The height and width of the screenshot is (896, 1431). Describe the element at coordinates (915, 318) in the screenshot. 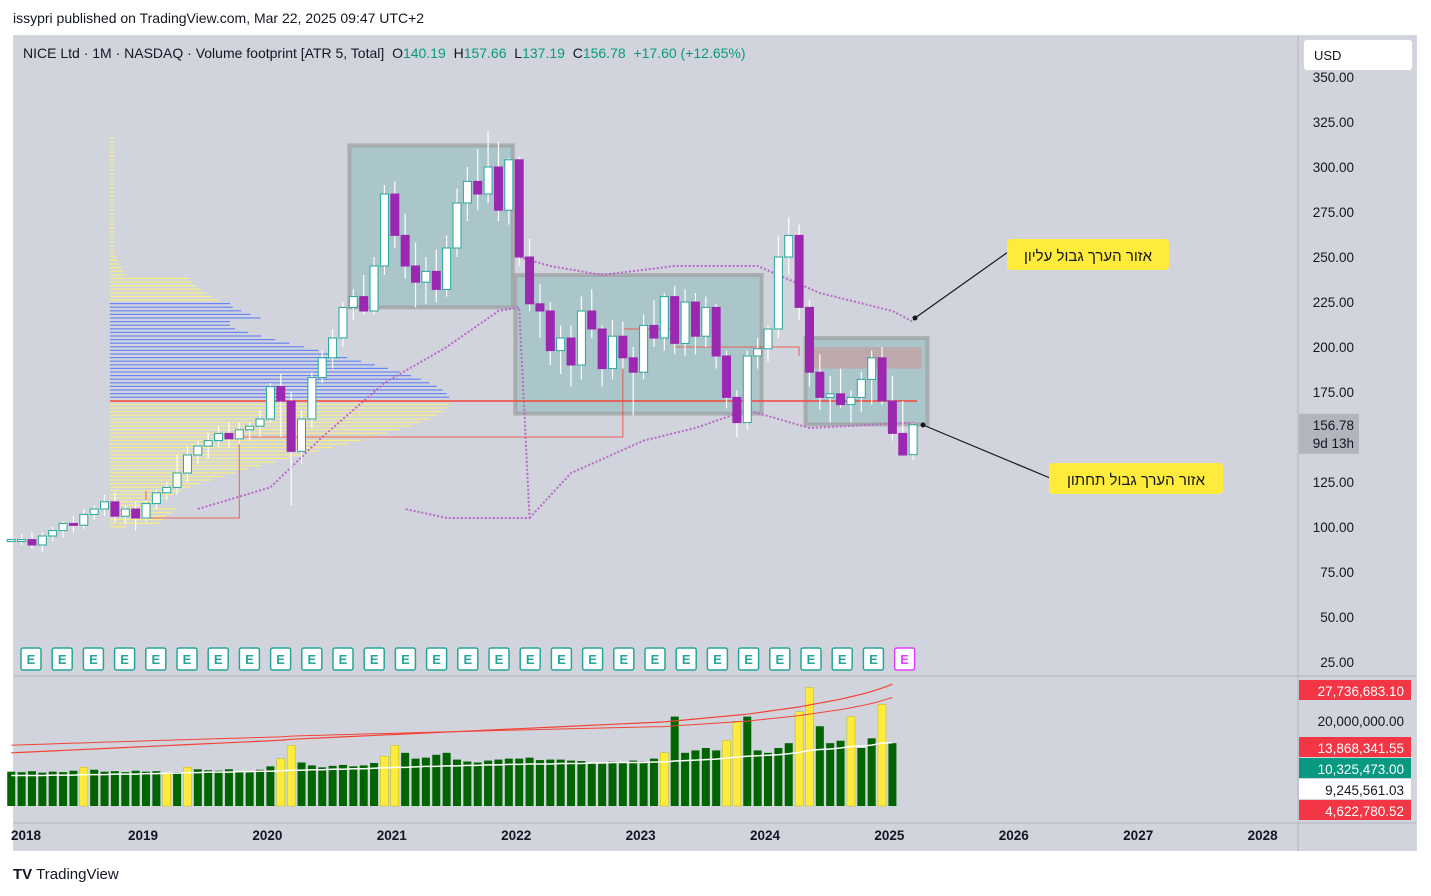

I see `annotation-anchor` at that location.